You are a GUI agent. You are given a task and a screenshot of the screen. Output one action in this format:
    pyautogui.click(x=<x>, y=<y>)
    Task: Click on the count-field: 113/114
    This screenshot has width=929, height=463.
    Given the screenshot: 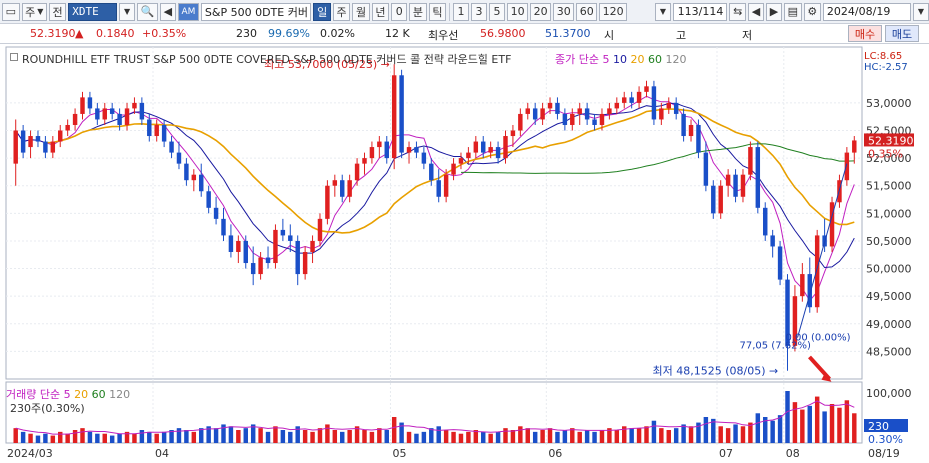 What is the action you would take?
    pyautogui.click(x=700, y=11)
    